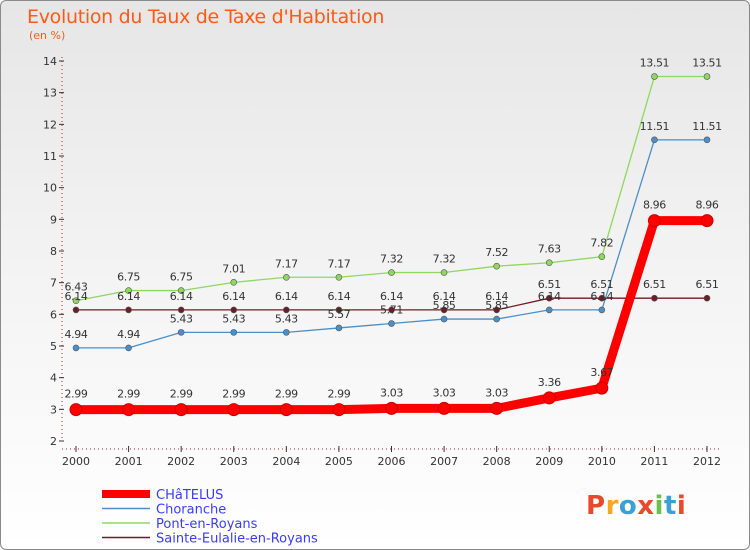  Describe the element at coordinates (670, 506) in the screenshot. I see `logo-letter: t` at that location.